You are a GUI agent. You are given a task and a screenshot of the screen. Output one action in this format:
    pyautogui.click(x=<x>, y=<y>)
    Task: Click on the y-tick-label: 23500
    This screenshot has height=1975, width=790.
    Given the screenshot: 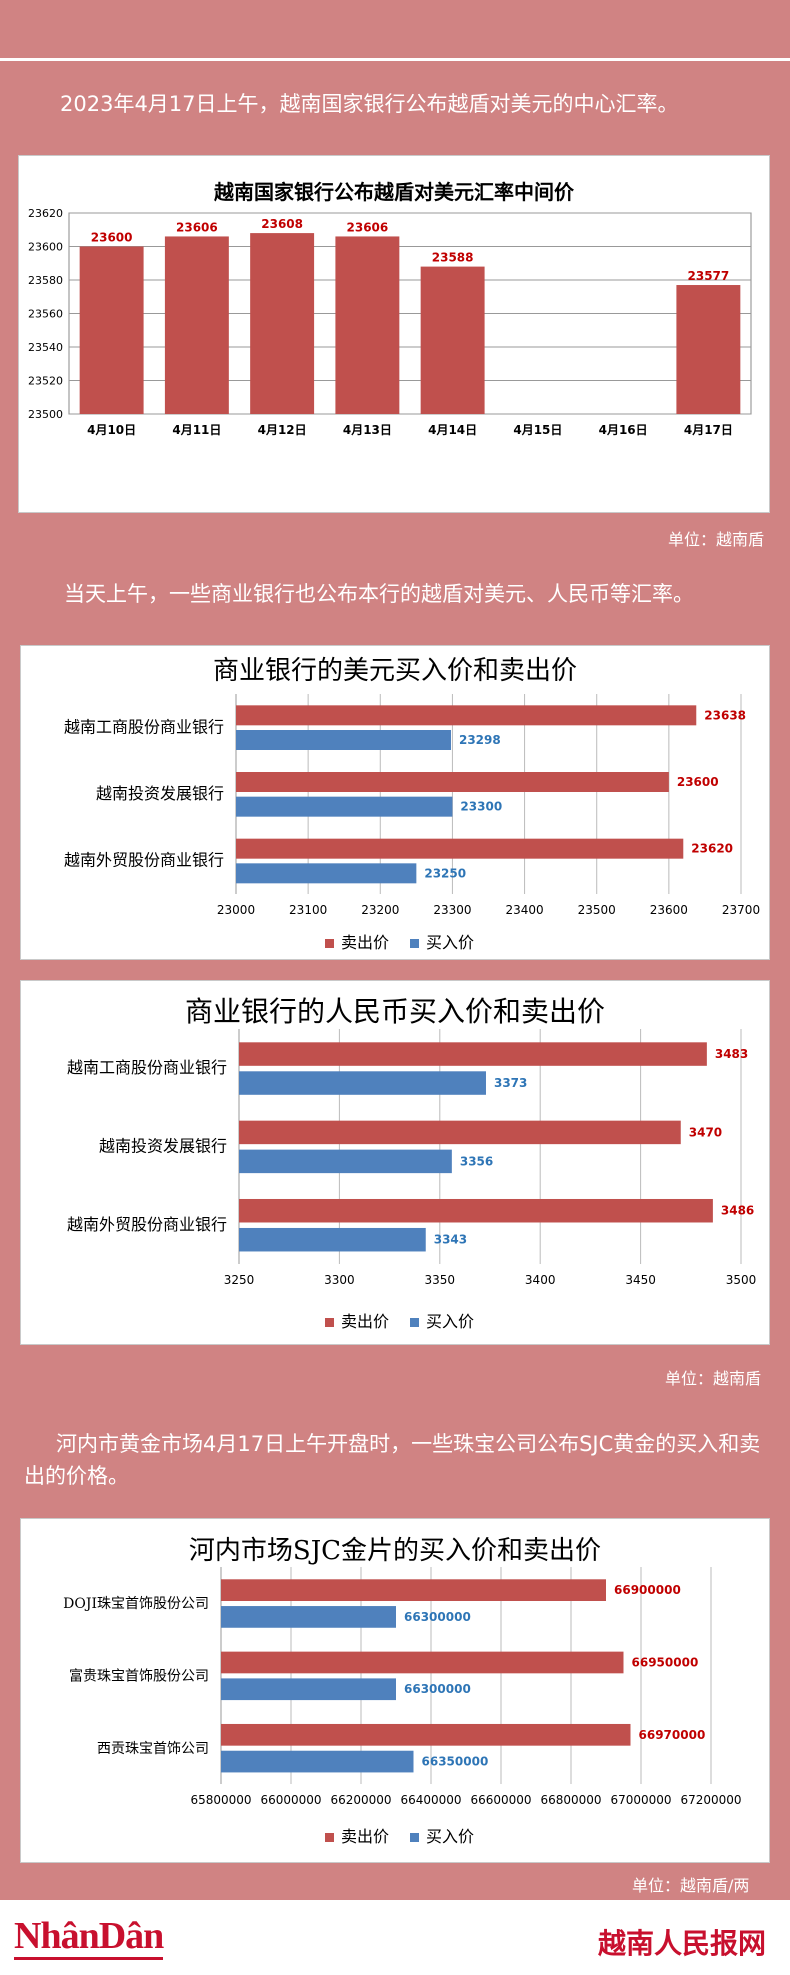 What is the action you would take?
    pyautogui.click(x=45, y=414)
    